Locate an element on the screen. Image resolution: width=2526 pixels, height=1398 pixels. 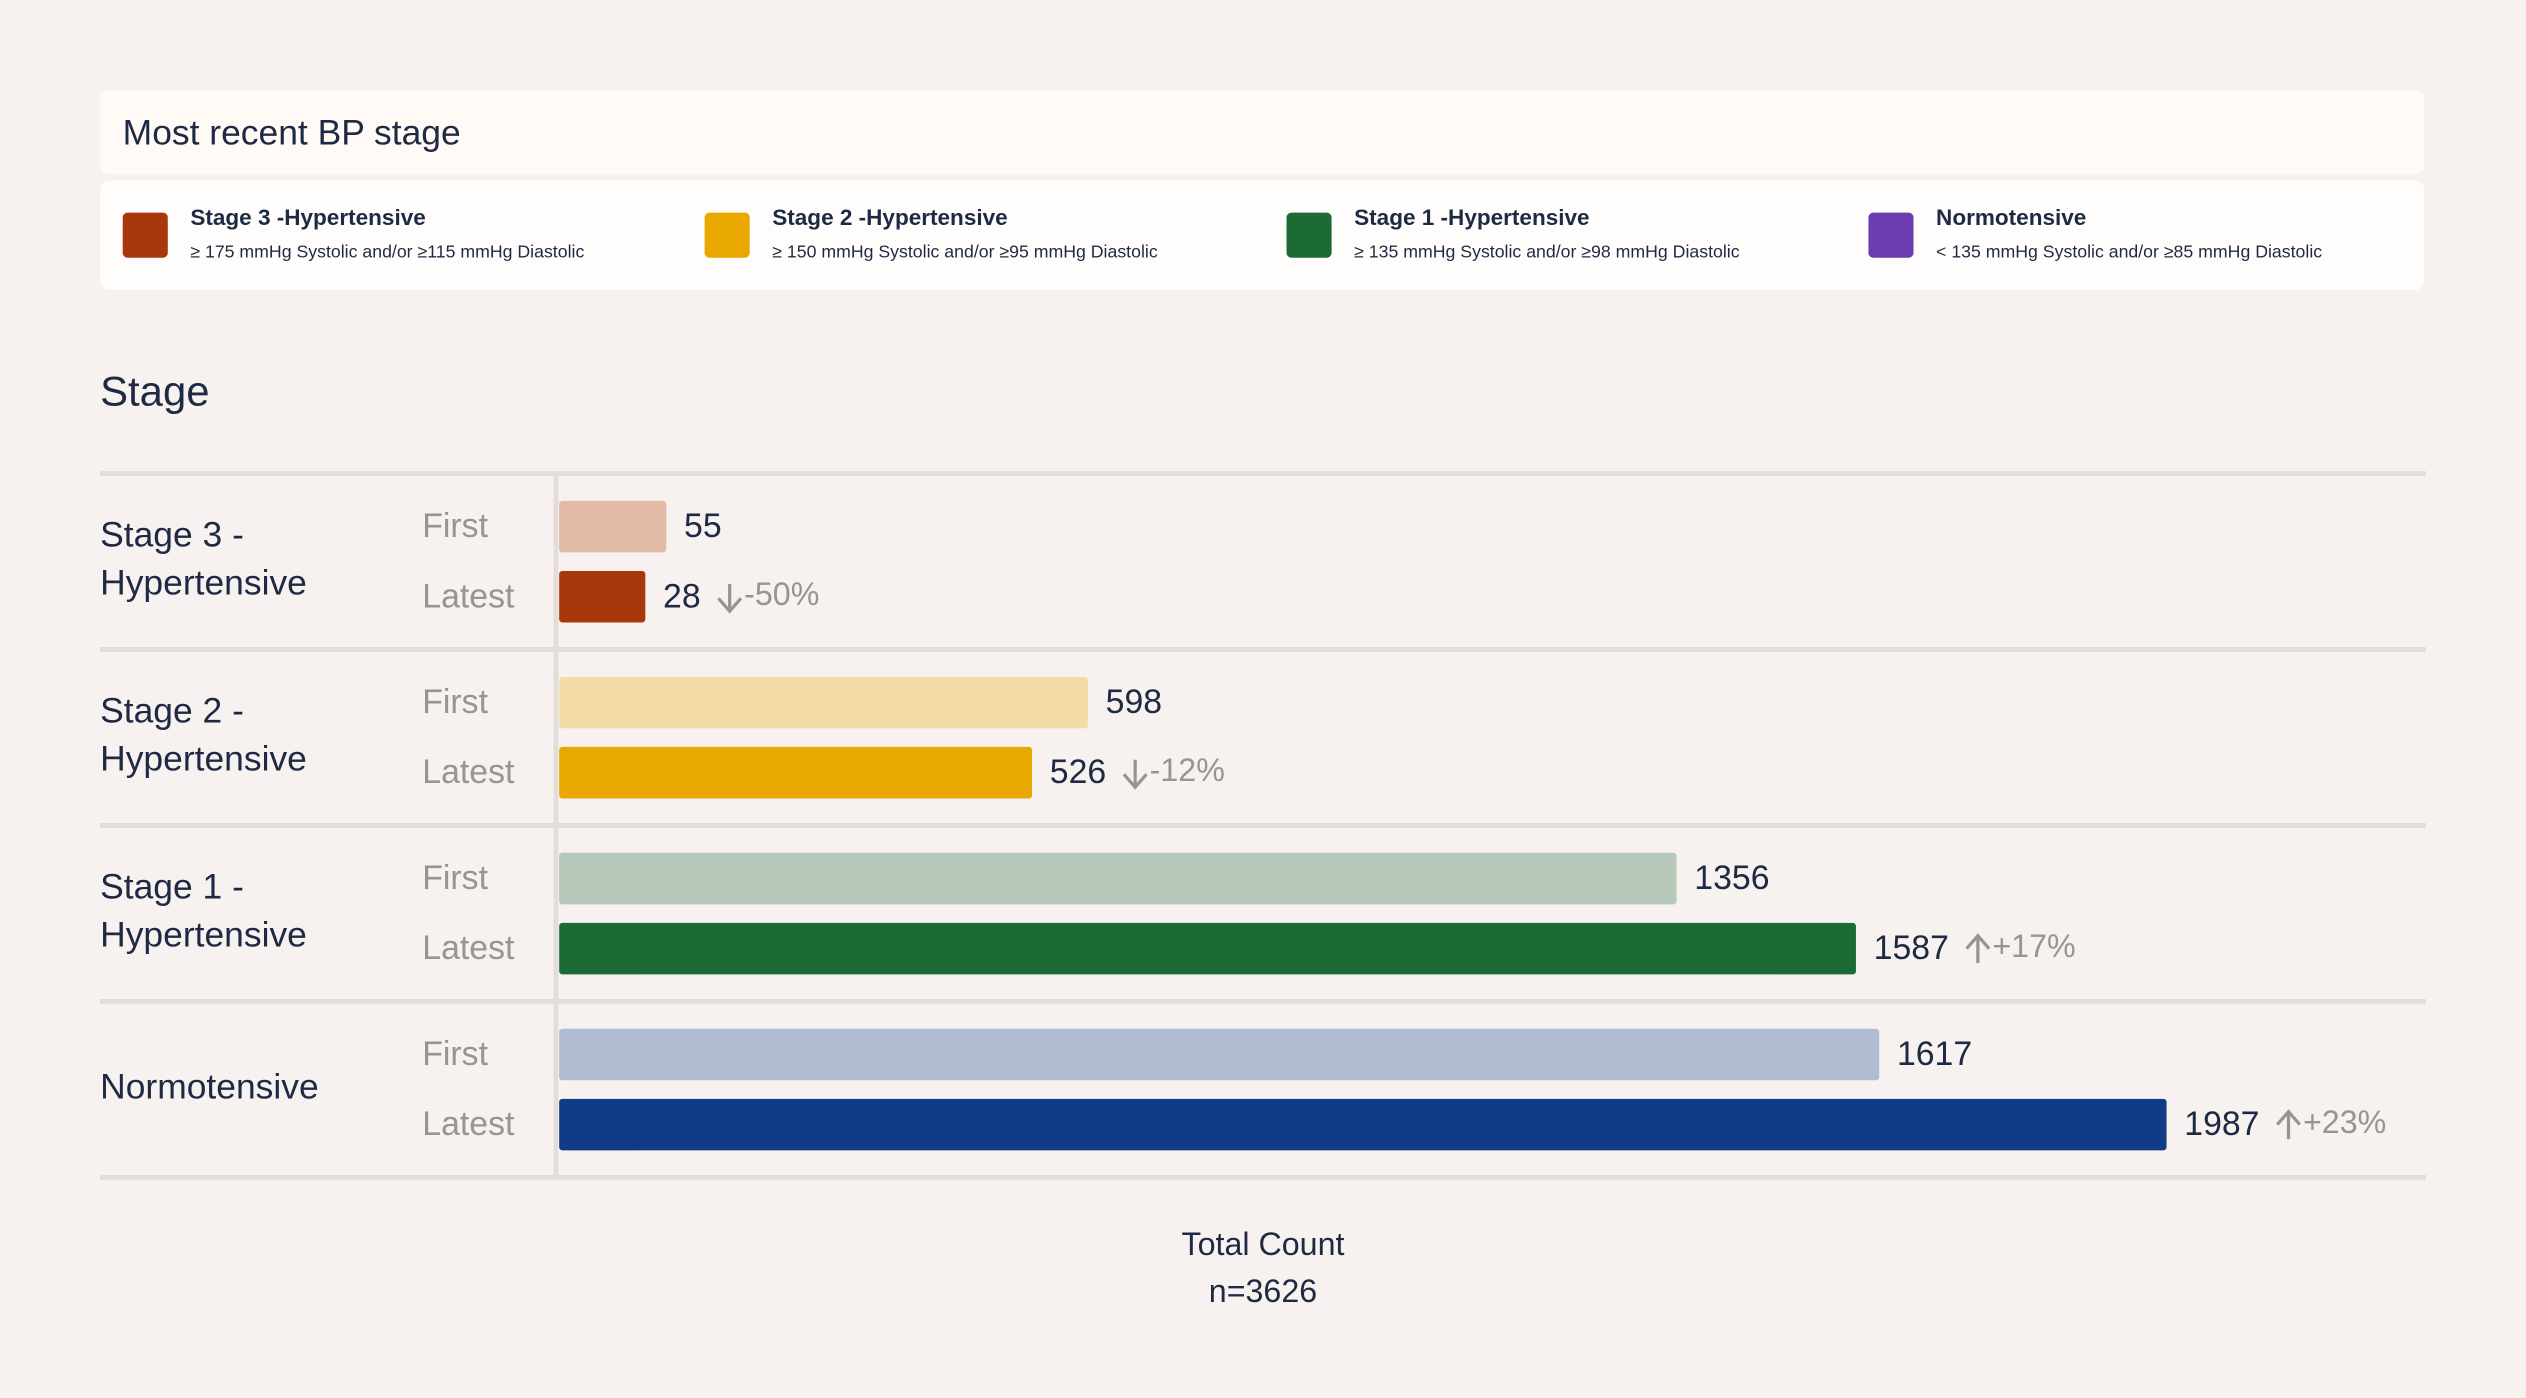
change-label: +17% is located at coordinates (2033, 946).